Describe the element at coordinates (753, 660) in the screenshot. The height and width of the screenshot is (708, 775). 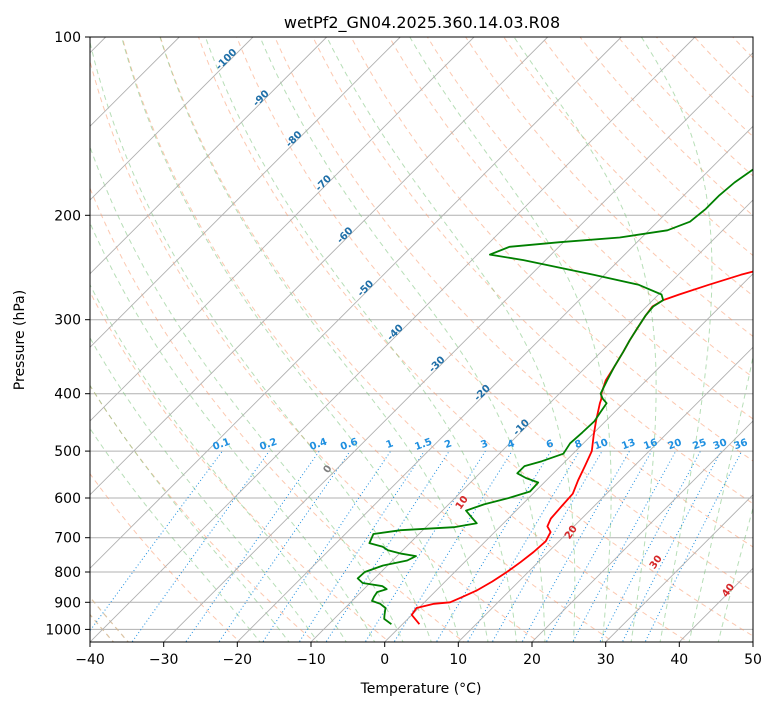
I see `x-tick-label: 50` at that location.